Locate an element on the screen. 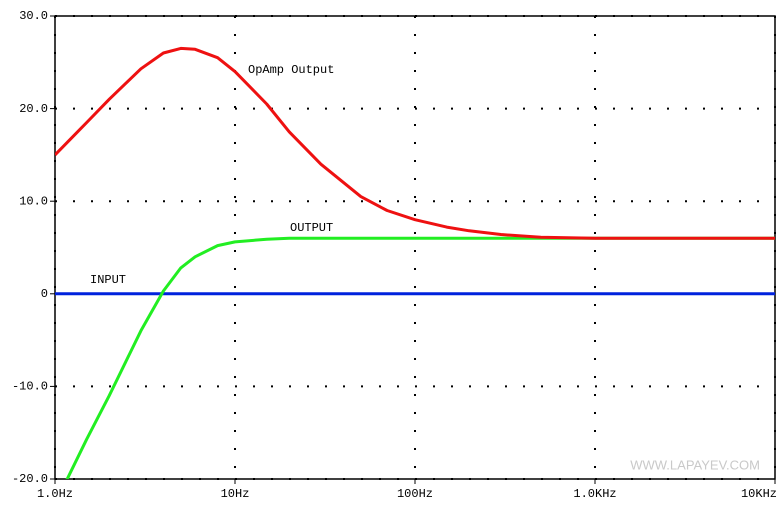  watermark: WWW.LAPAYEV.COM is located at coordinates (695, 464).